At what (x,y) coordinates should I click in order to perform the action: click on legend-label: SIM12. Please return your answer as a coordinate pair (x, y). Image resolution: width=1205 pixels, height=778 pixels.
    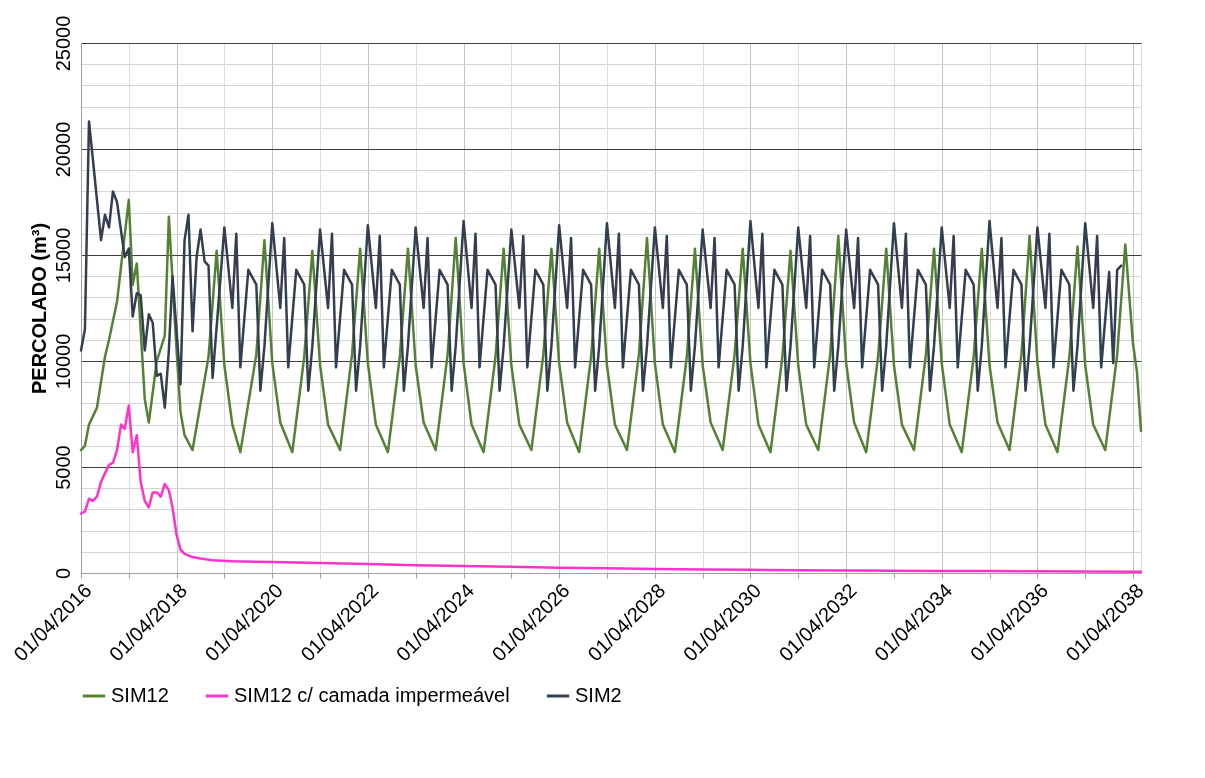
    Looking at the image, I should click on (140, 695).